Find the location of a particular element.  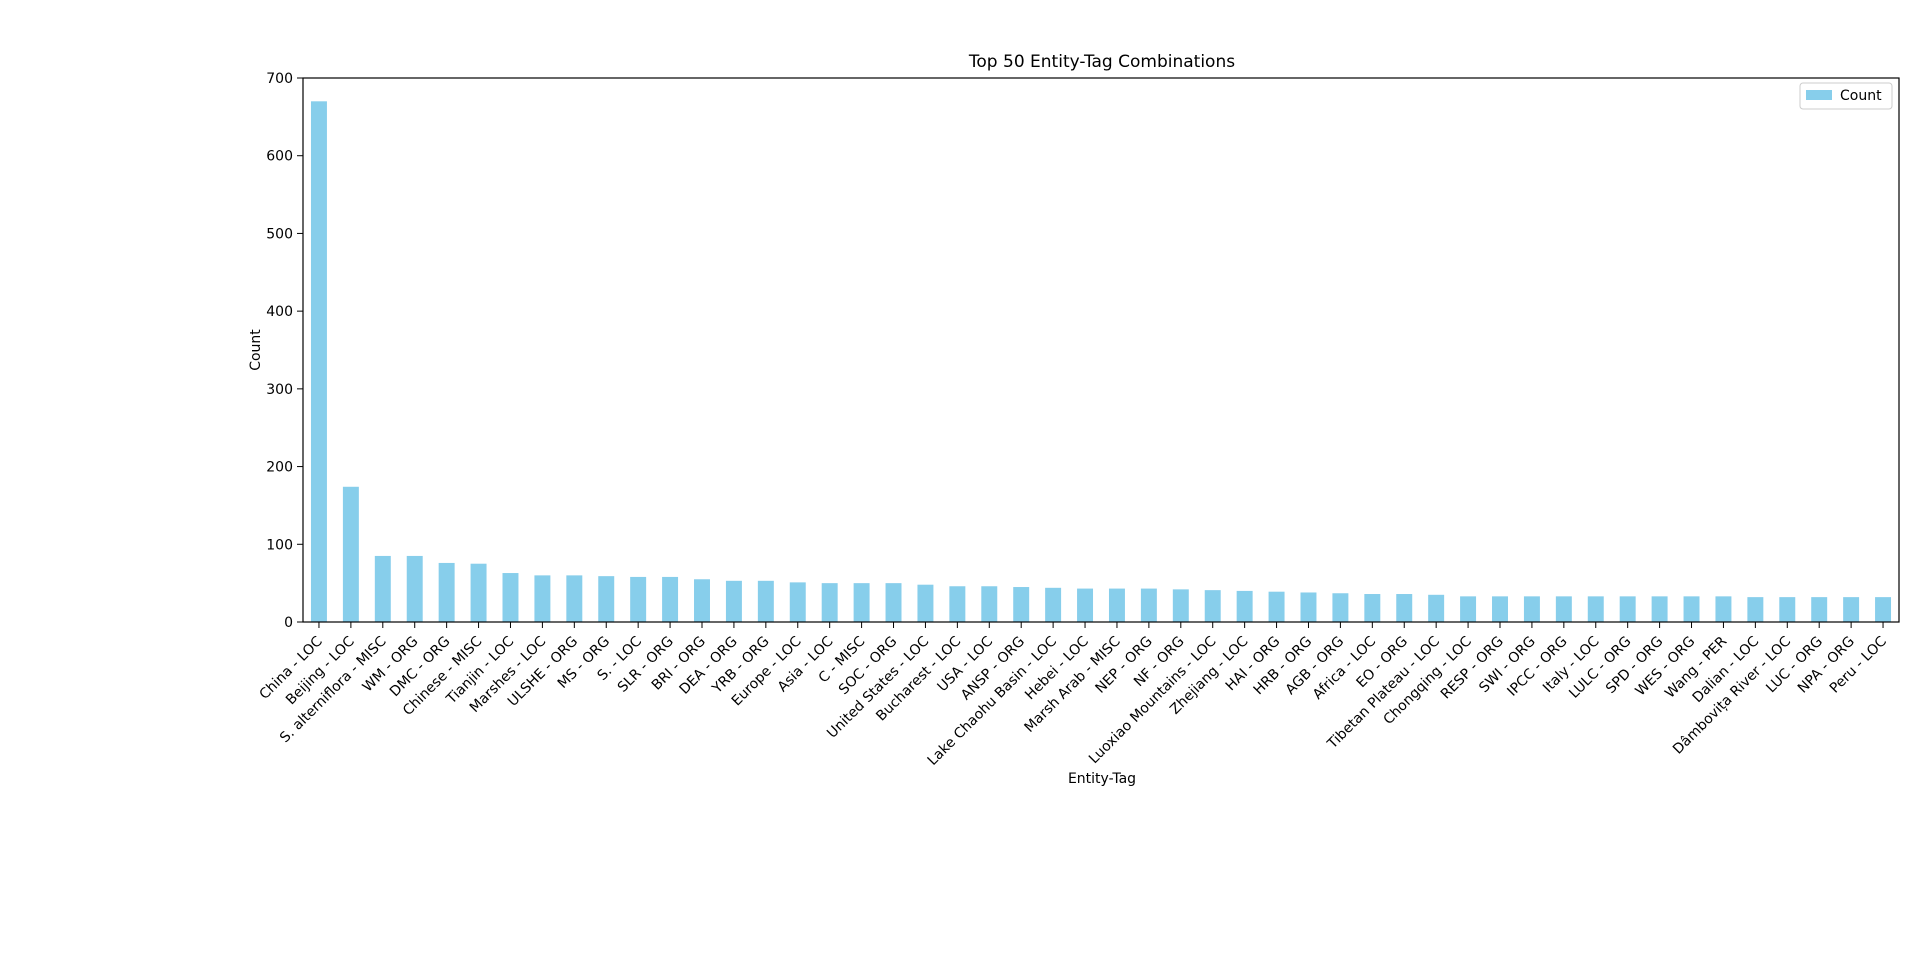

x-axis-title: Entity-Tag is located at coordinates (1102, 779).